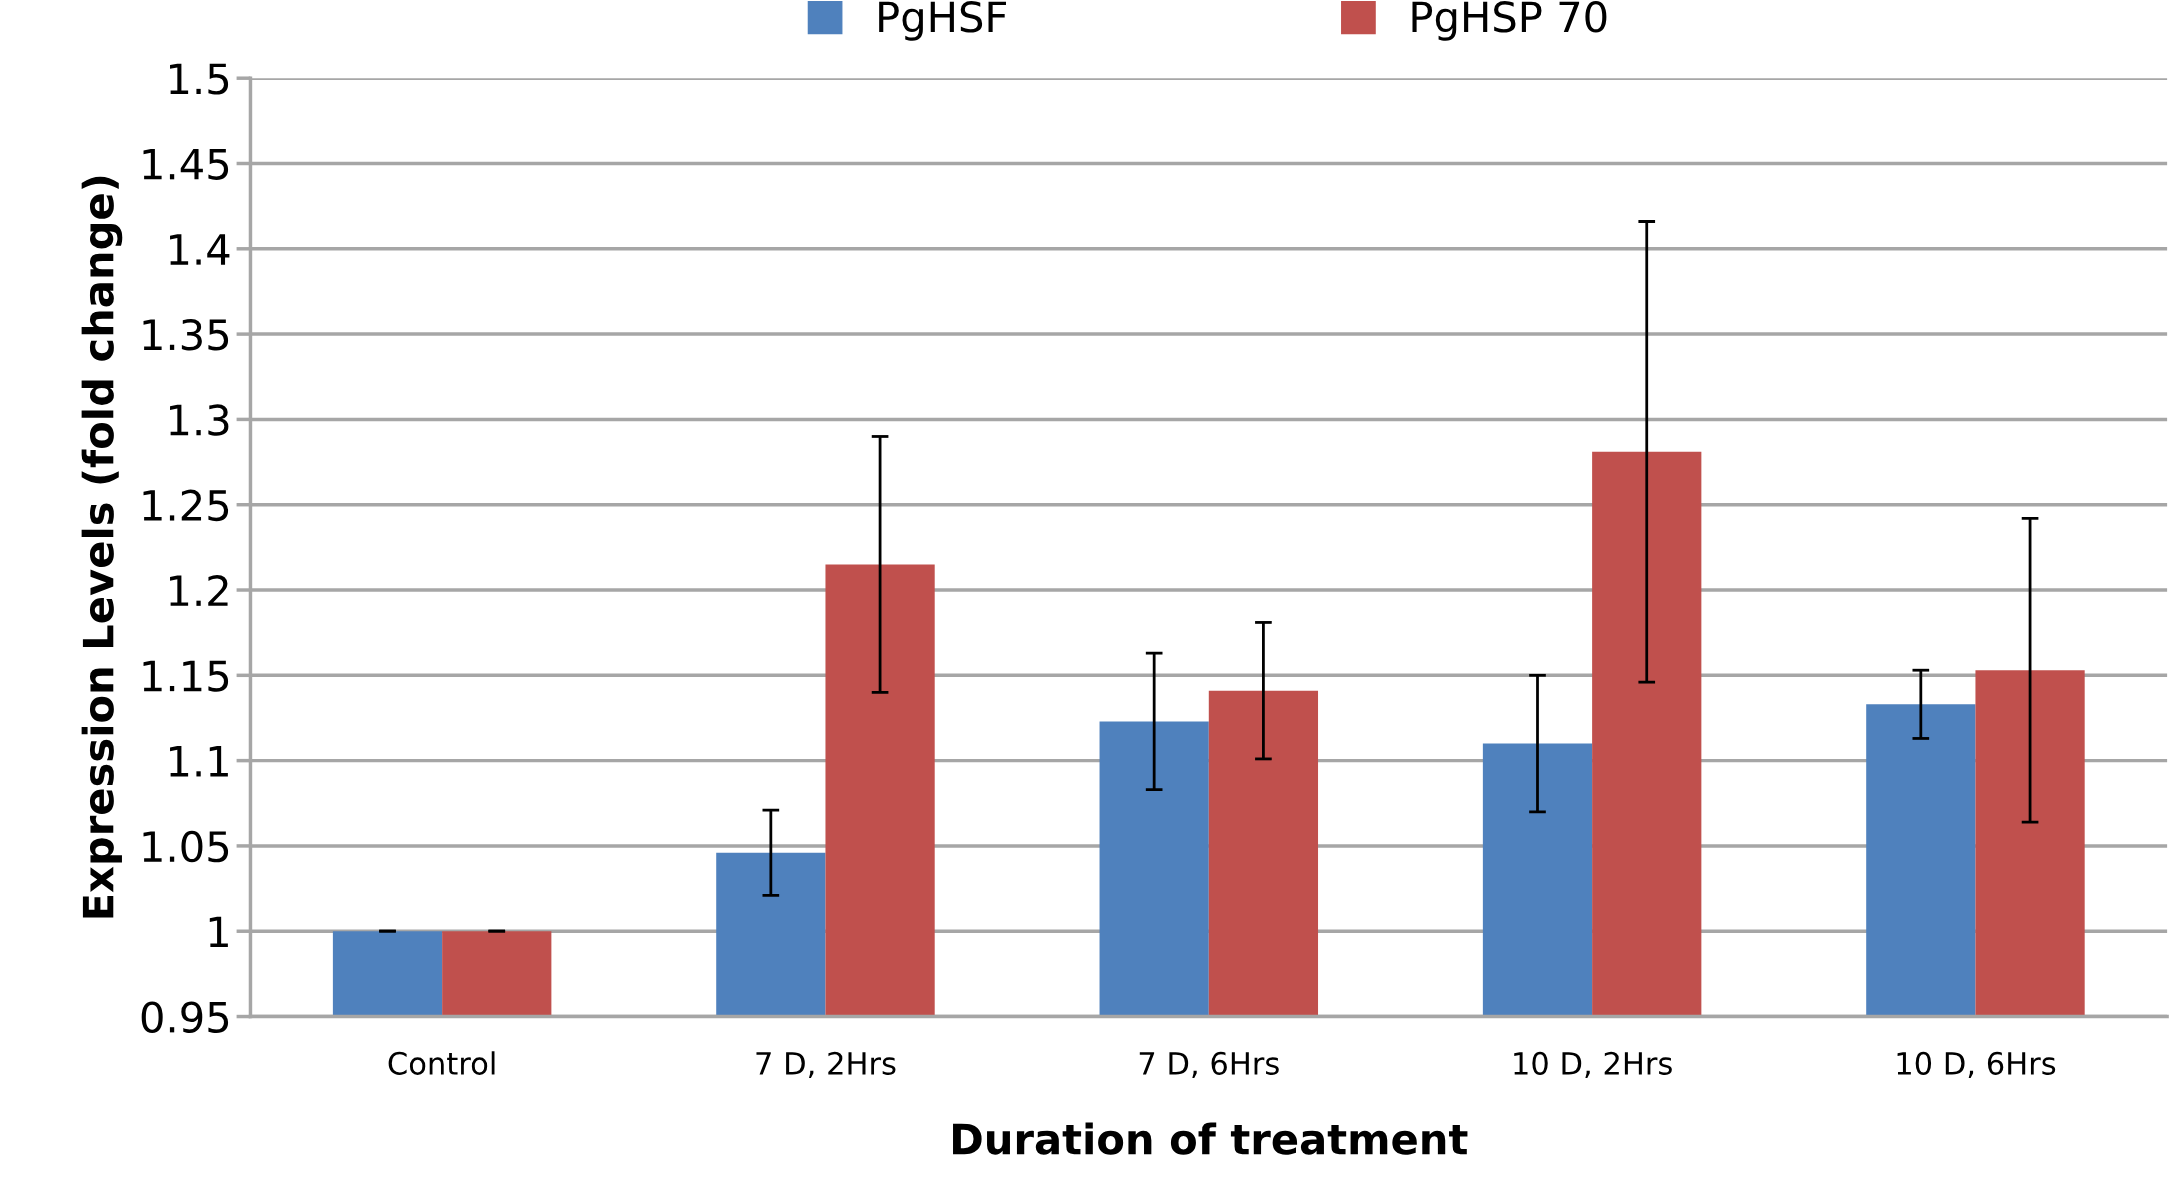 This screenshot has width=2178, height=1203. What do you see at coordinates (102, 547) in the screenshot?
I see `y-axis-title: Expression Levels (fold change)` at bounding box center [102, 547].